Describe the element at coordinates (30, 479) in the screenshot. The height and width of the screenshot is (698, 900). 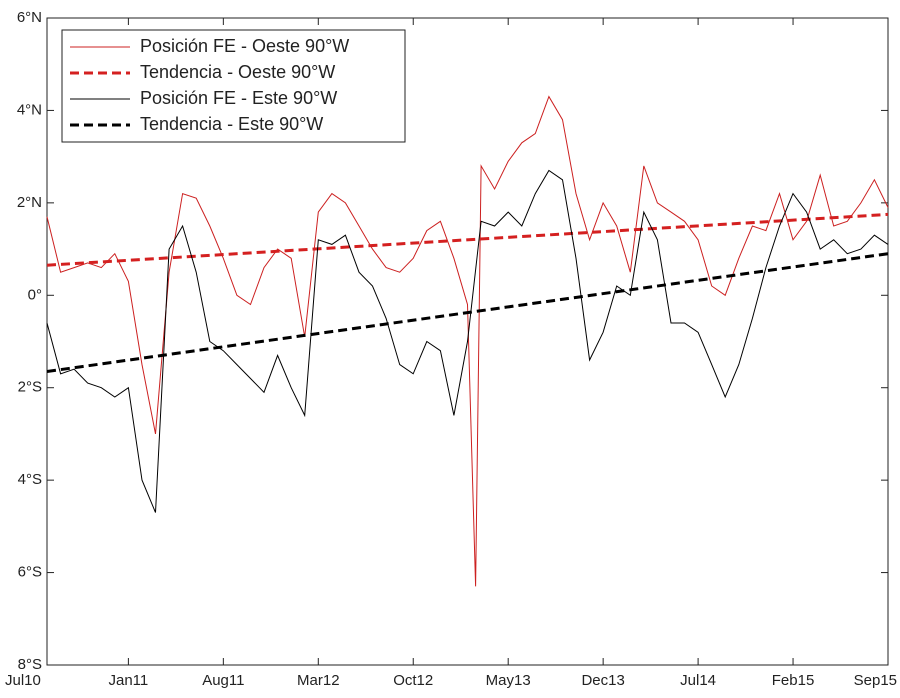
I see `y-tick-label: 4°S` at that location.